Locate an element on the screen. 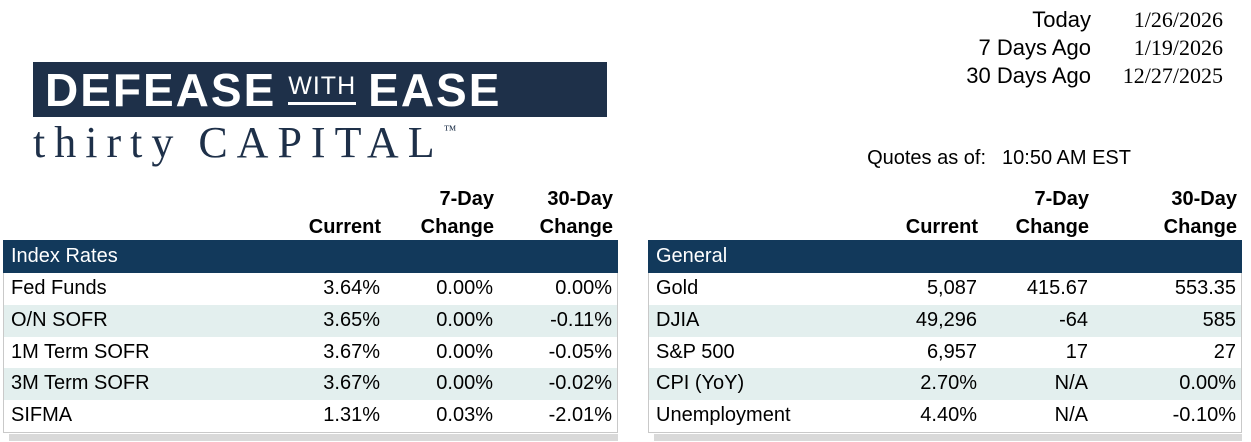  date-value: 1/19/2026 is located at coordinates (1178, 47).